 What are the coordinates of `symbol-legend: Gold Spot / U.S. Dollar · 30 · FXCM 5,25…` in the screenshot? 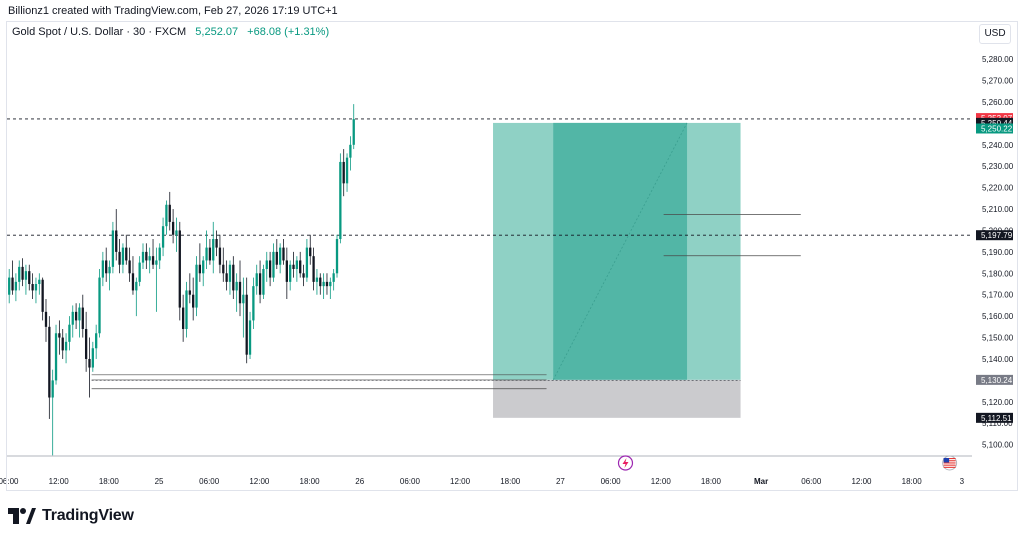 It's located at (170, 32).